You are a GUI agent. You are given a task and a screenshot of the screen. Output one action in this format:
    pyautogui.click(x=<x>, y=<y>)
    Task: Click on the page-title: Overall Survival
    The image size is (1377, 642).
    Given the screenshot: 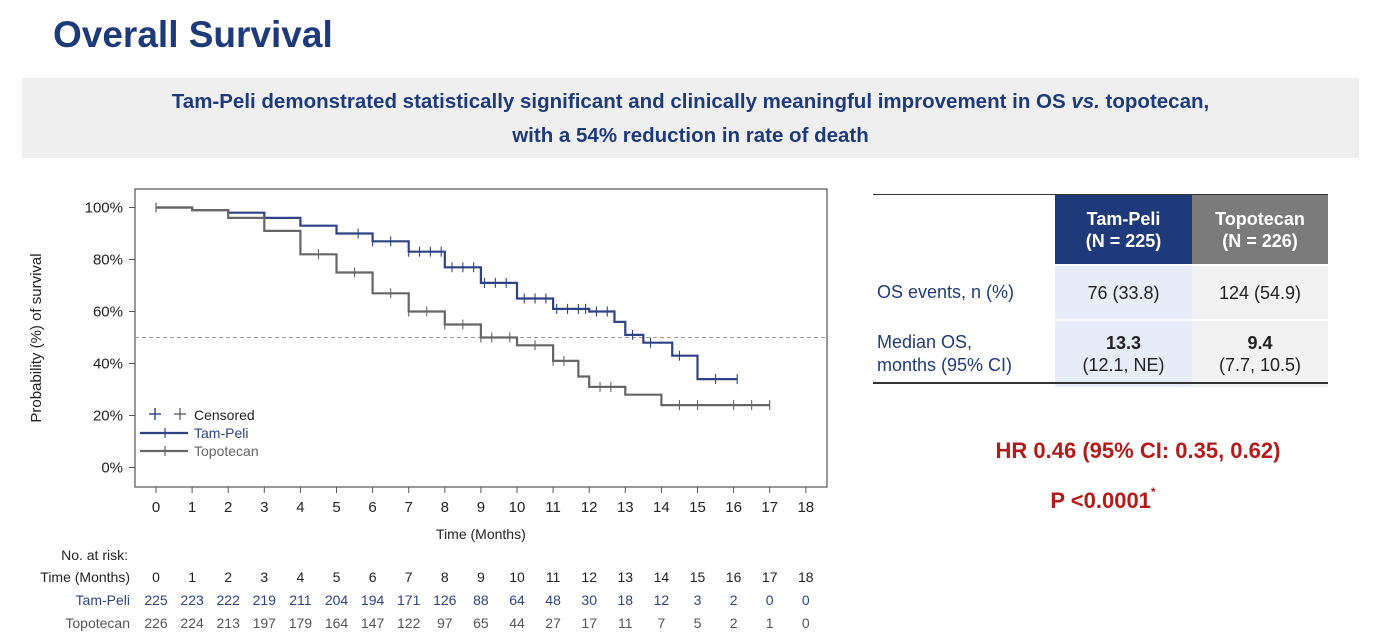 What is the action you would take?
    pyautogui.click(x=193, y=34)
    